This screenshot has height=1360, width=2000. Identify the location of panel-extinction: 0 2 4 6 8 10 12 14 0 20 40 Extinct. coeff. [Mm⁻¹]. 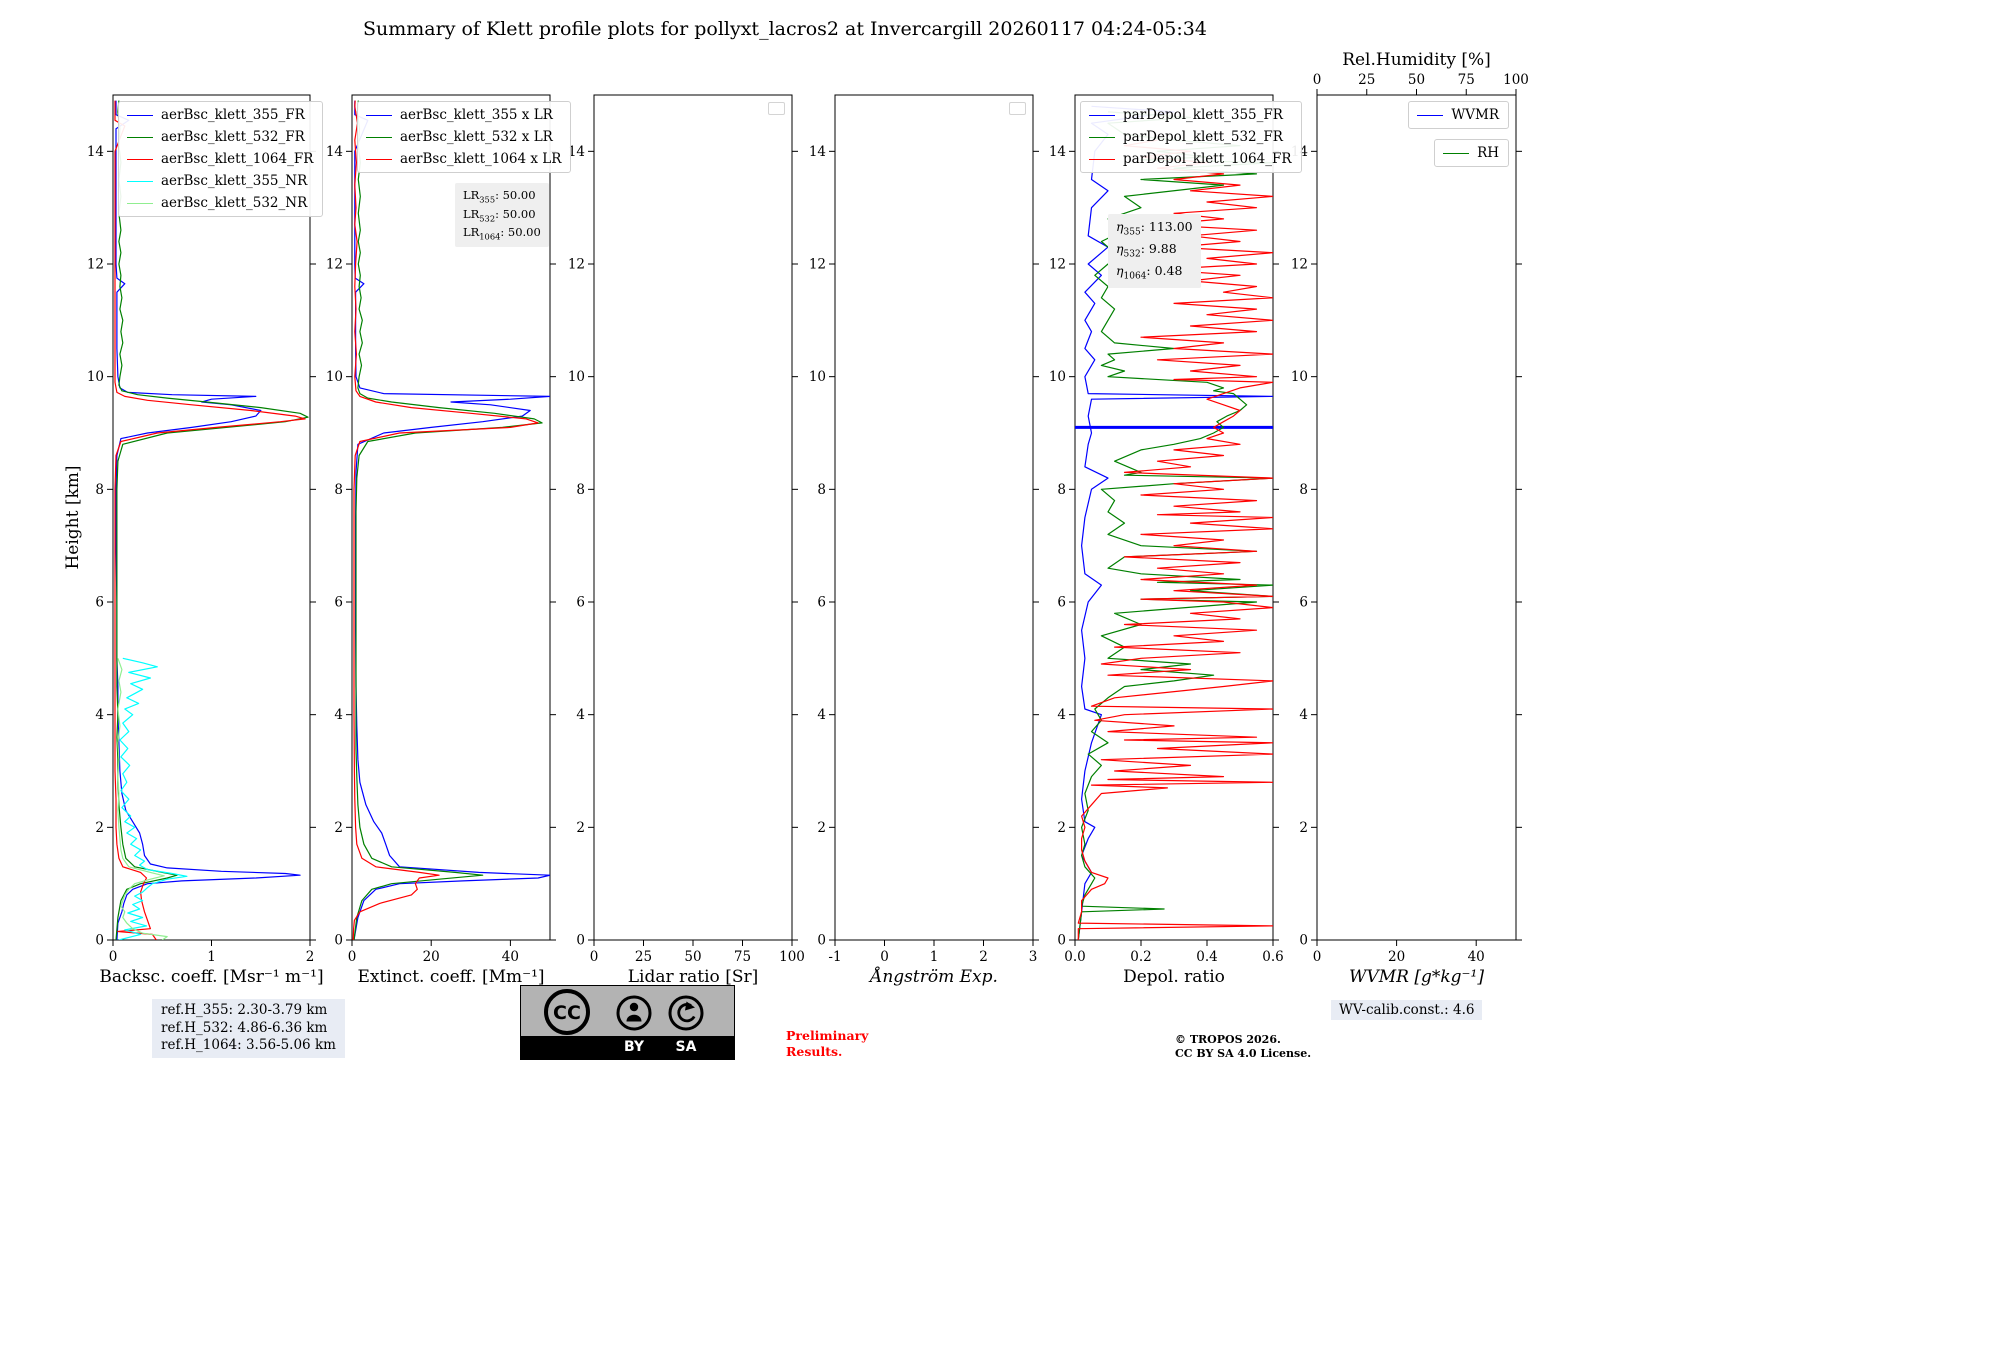
(441, 540).